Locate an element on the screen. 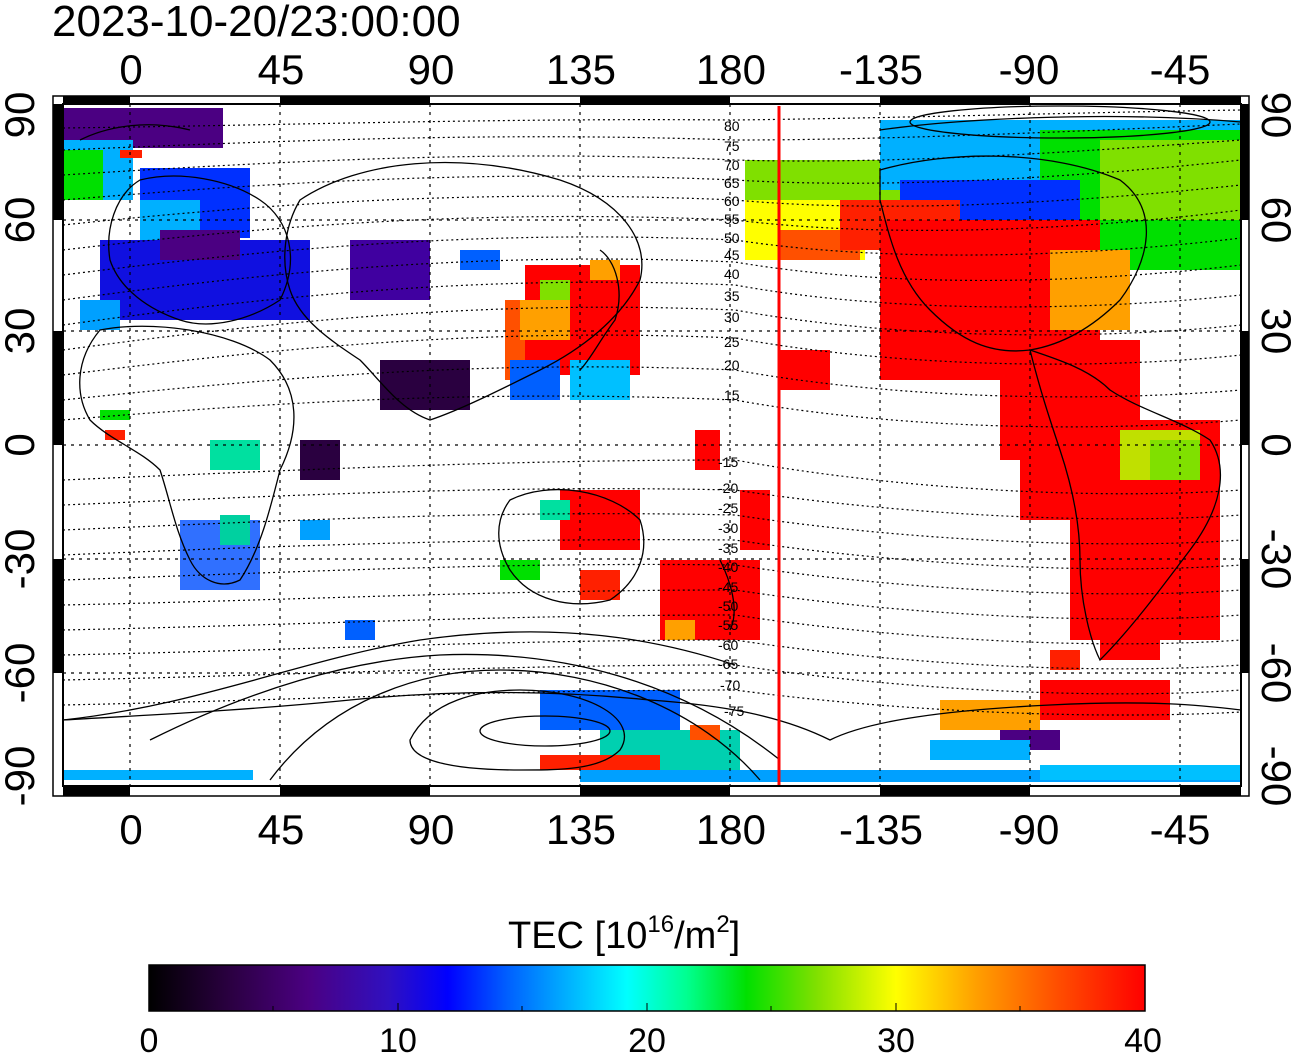 The image size is (1294, 1057). mlat-label: 35 is located at coordinates (732, 296).